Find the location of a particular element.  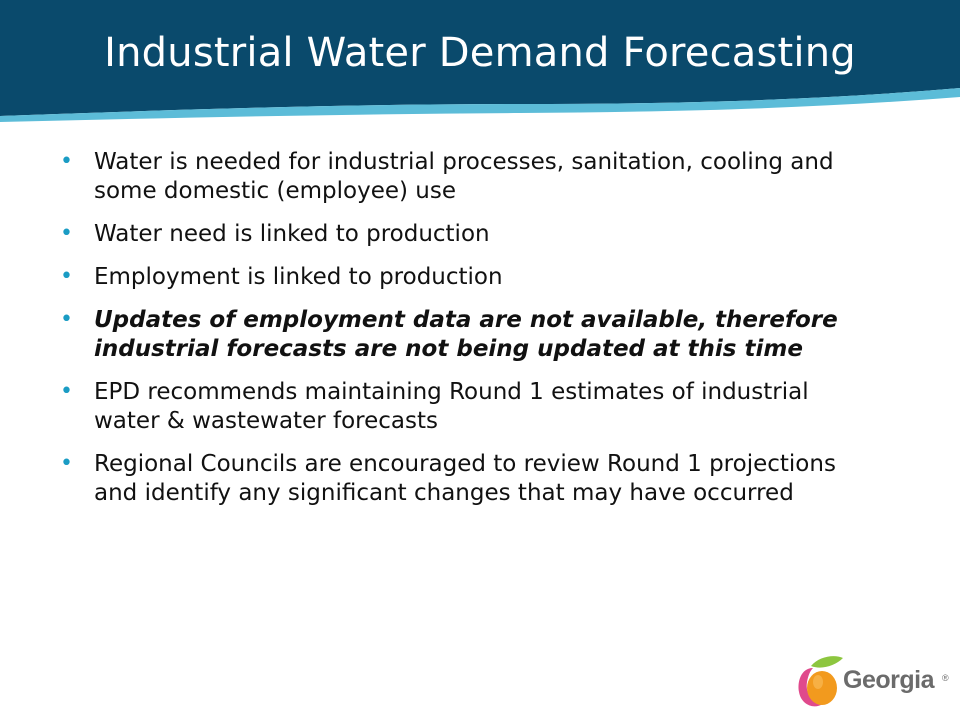

bullet-text: Water need is linked to production is located at coordinates (292, 234).